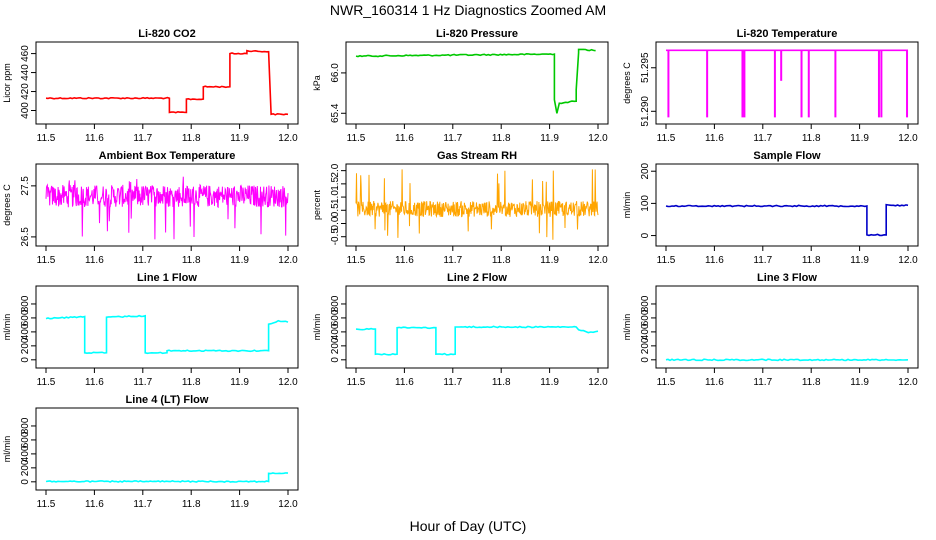 This screenshot has height=540, width=936. I want to click on line-3-flow-ytick-label: 0, so click(645, 360).